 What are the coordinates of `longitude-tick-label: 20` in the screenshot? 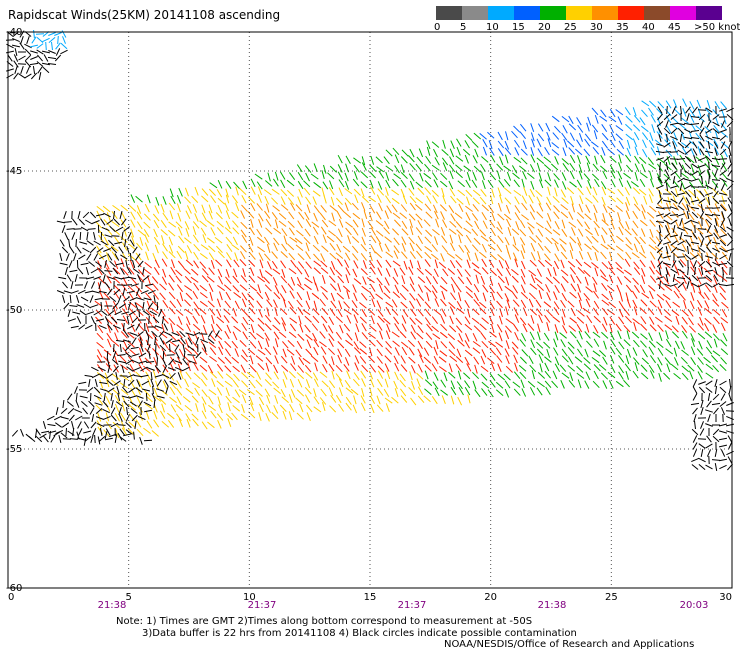 It's located at (490, 597).